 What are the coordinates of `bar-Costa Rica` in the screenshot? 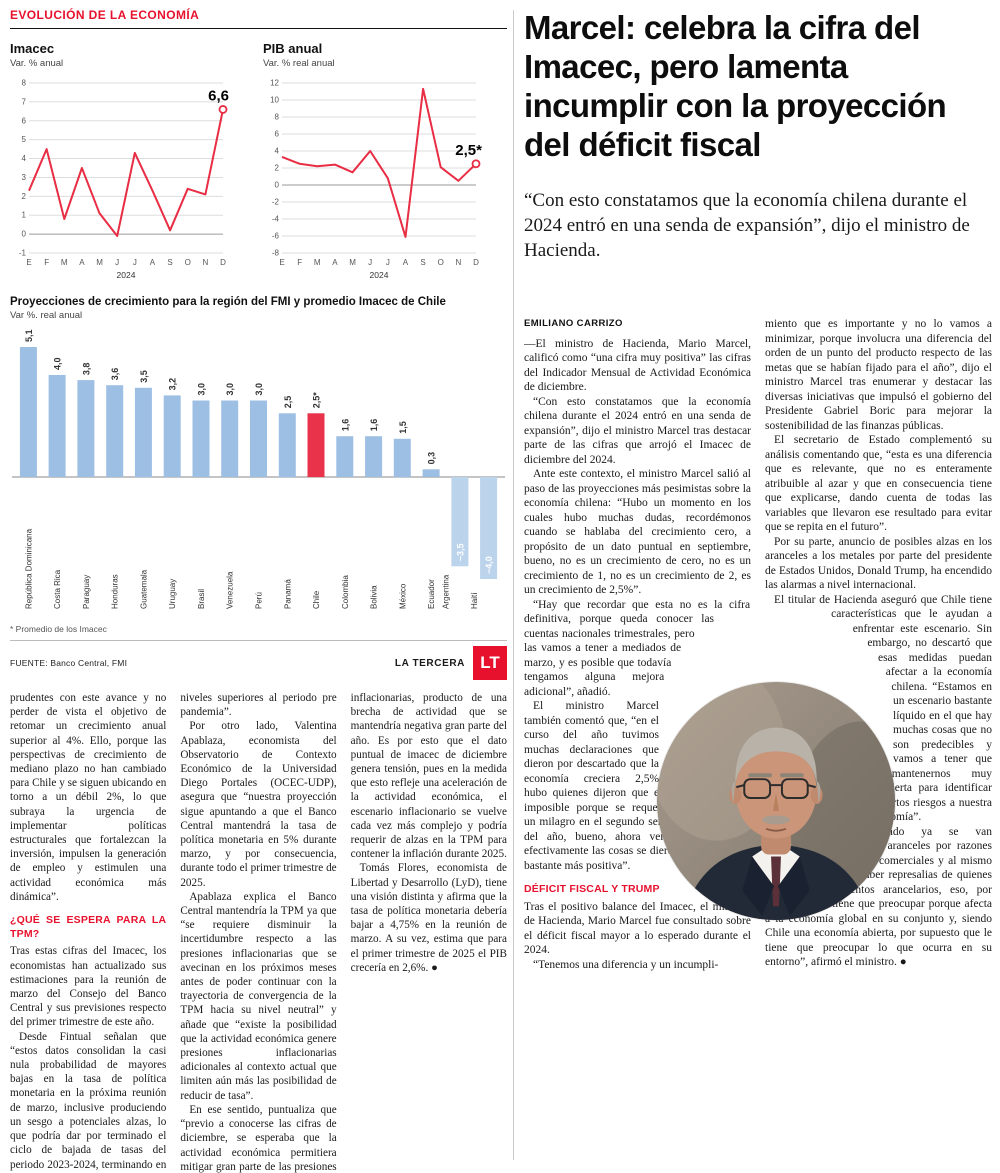 It's located at (57, 426).